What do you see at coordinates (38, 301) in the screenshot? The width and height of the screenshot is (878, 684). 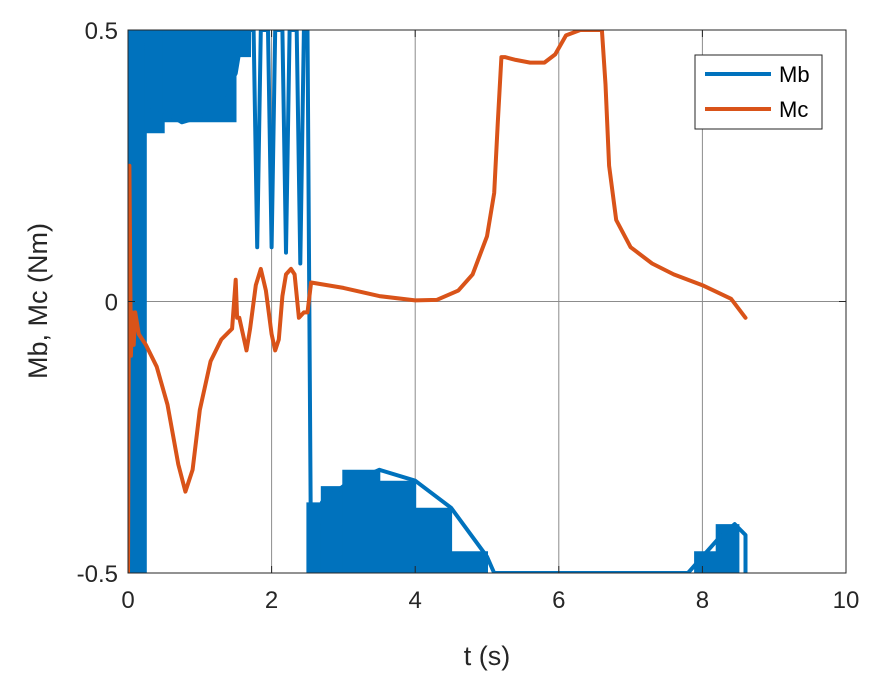 I see `y-axis-label: Mb, Mc (Nm)` at bounding box center [38, 301].